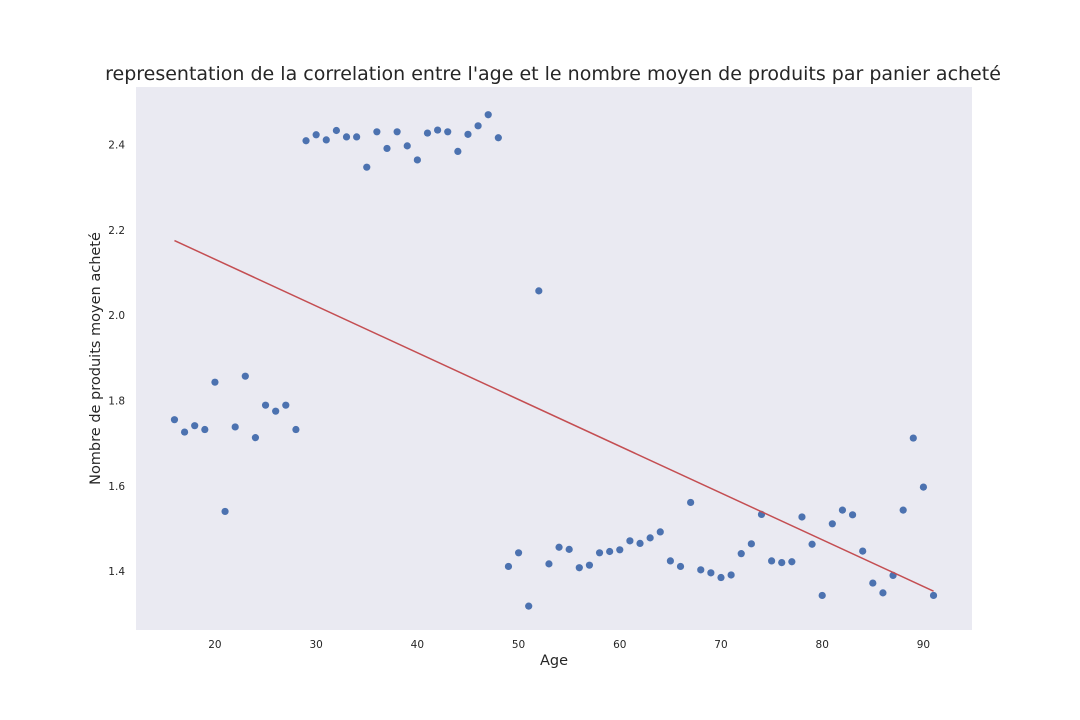 This screenshot has height=720, width=1080. Describe the element at coordinates (417, 645) in the screenshot. I see `x-tick-label: 40` at that location.